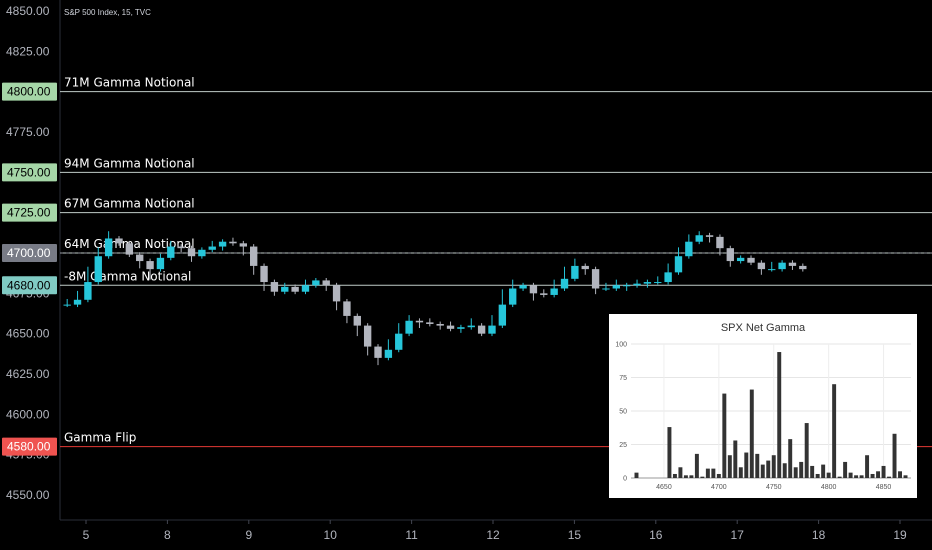  I want to click on price-tick: 4600.00, so click(28, 414).